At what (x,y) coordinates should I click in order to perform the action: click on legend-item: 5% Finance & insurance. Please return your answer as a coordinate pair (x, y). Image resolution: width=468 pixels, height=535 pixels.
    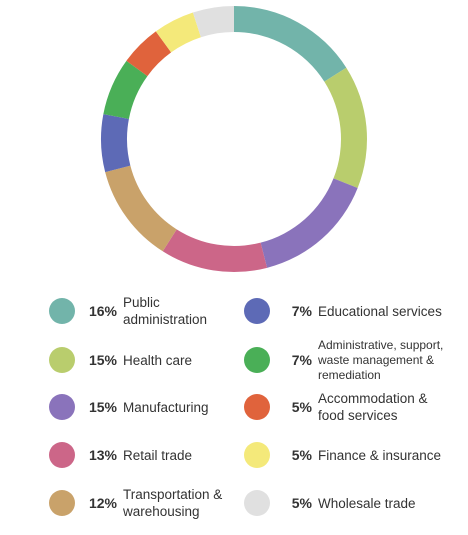
    Looking at the image, I should click on (342, 455).